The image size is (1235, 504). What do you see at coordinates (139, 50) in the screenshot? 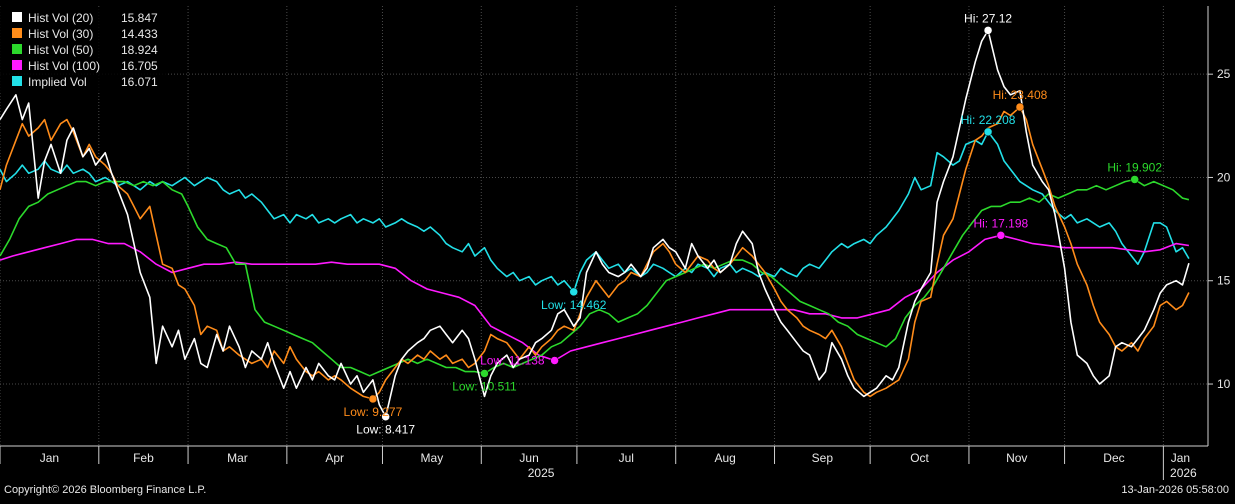
I see `legend-series-value: 18.924` at bounding box center [139, 50].